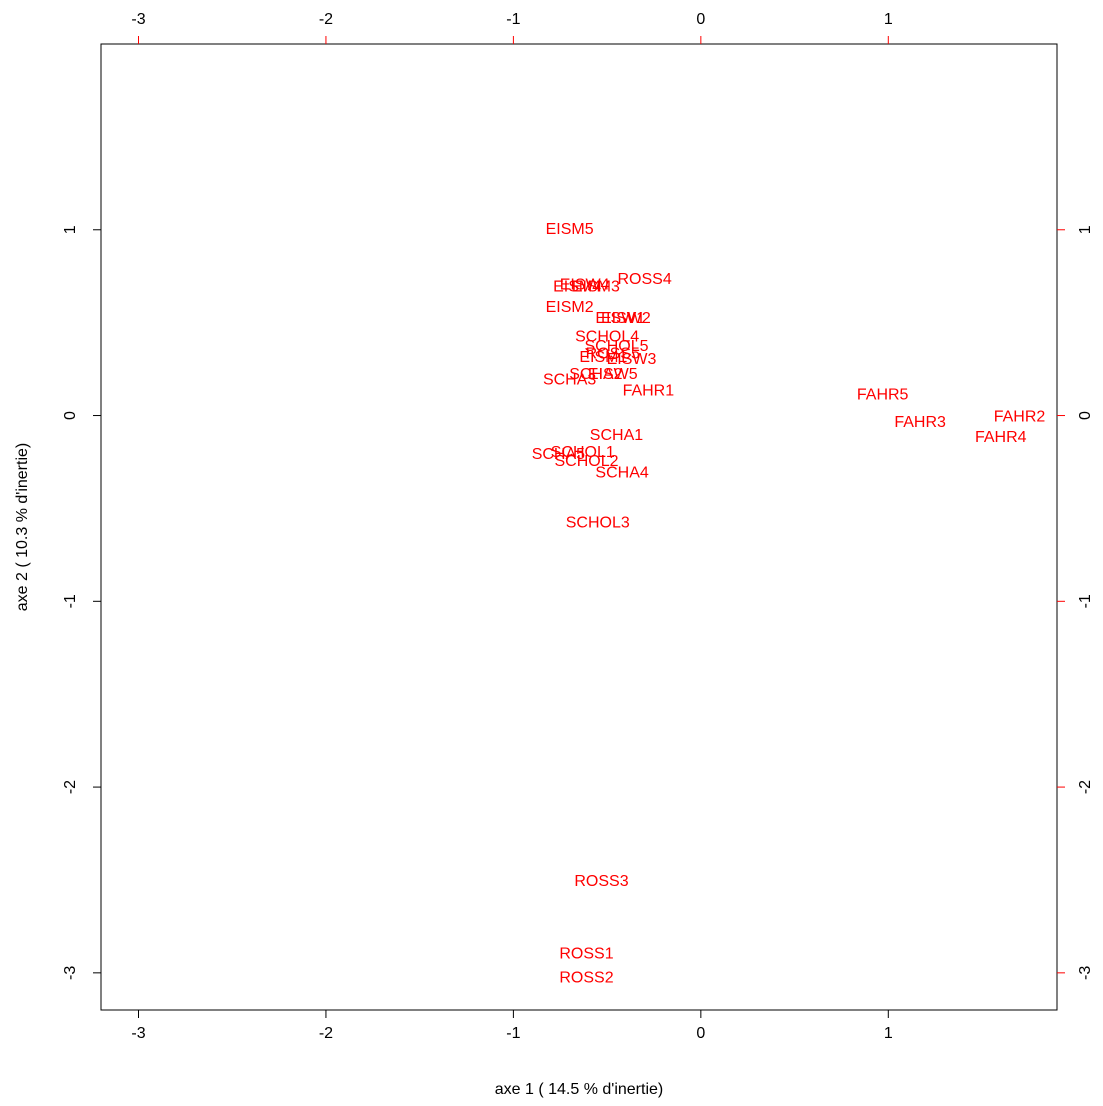  What do you see at coordinates (70, 601) in the screenshot?
I see `y-tick-label-left: -1` at bounding box center [70, 601].